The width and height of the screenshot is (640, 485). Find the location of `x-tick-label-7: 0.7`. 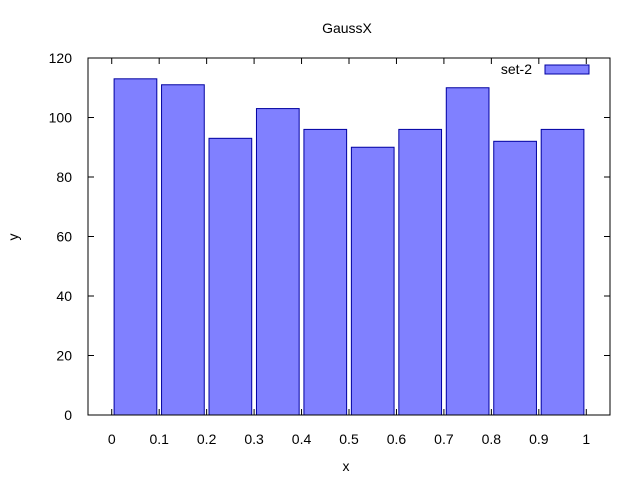

x-tick-label-7: 0.7 is located at coordinates (444, 439).